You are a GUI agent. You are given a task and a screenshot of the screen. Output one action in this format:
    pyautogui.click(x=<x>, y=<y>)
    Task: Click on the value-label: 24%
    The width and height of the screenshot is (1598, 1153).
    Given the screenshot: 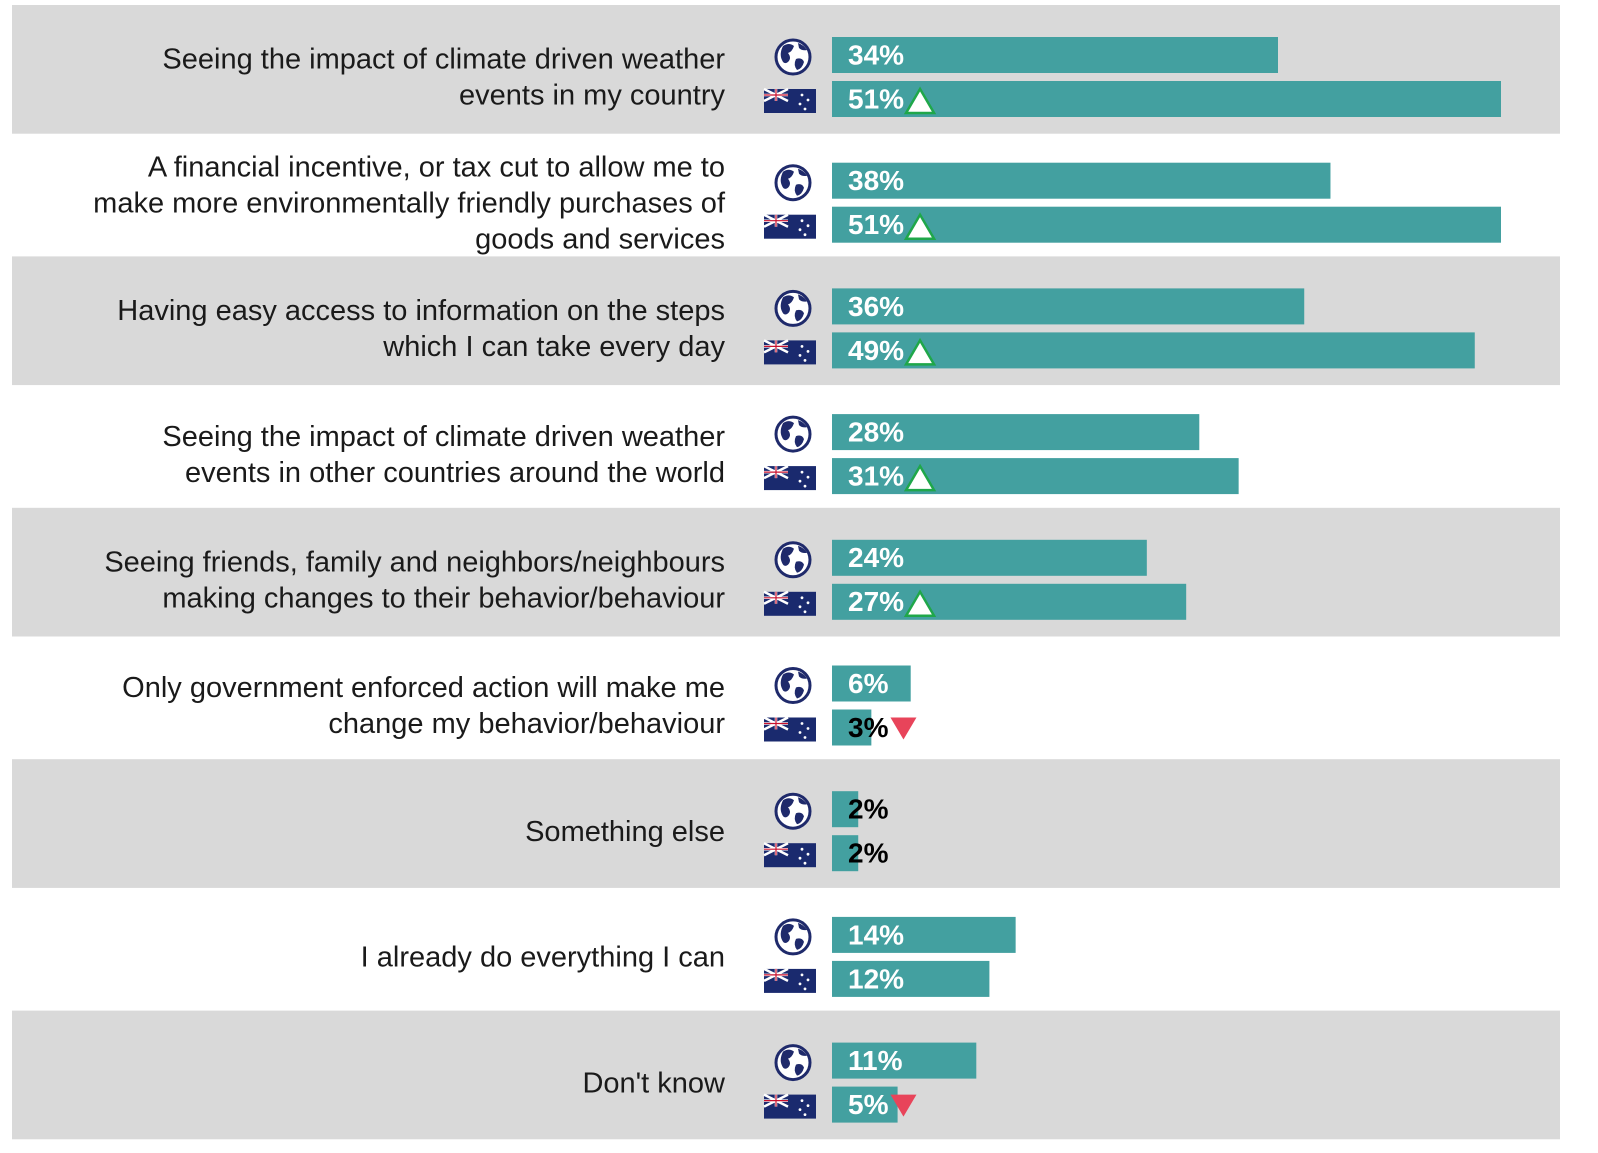 What is the action you would take?
    pyautogui.click(x=876, y=557)
    